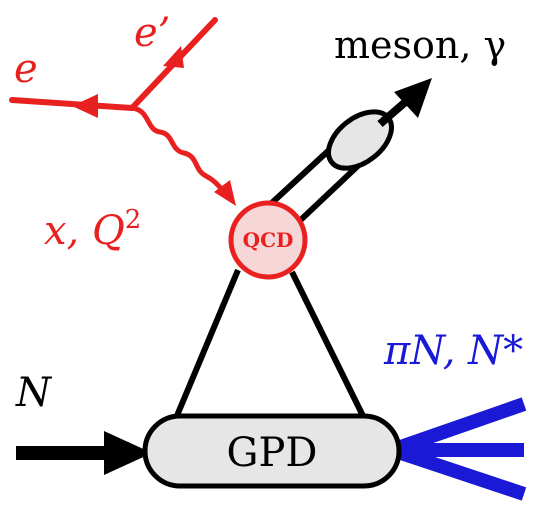 The image size is (539, 506). What do you see at coordinates (180, 151) in the screenshot?
I see `virtual-photon-line` at bounding box center [180, 151].